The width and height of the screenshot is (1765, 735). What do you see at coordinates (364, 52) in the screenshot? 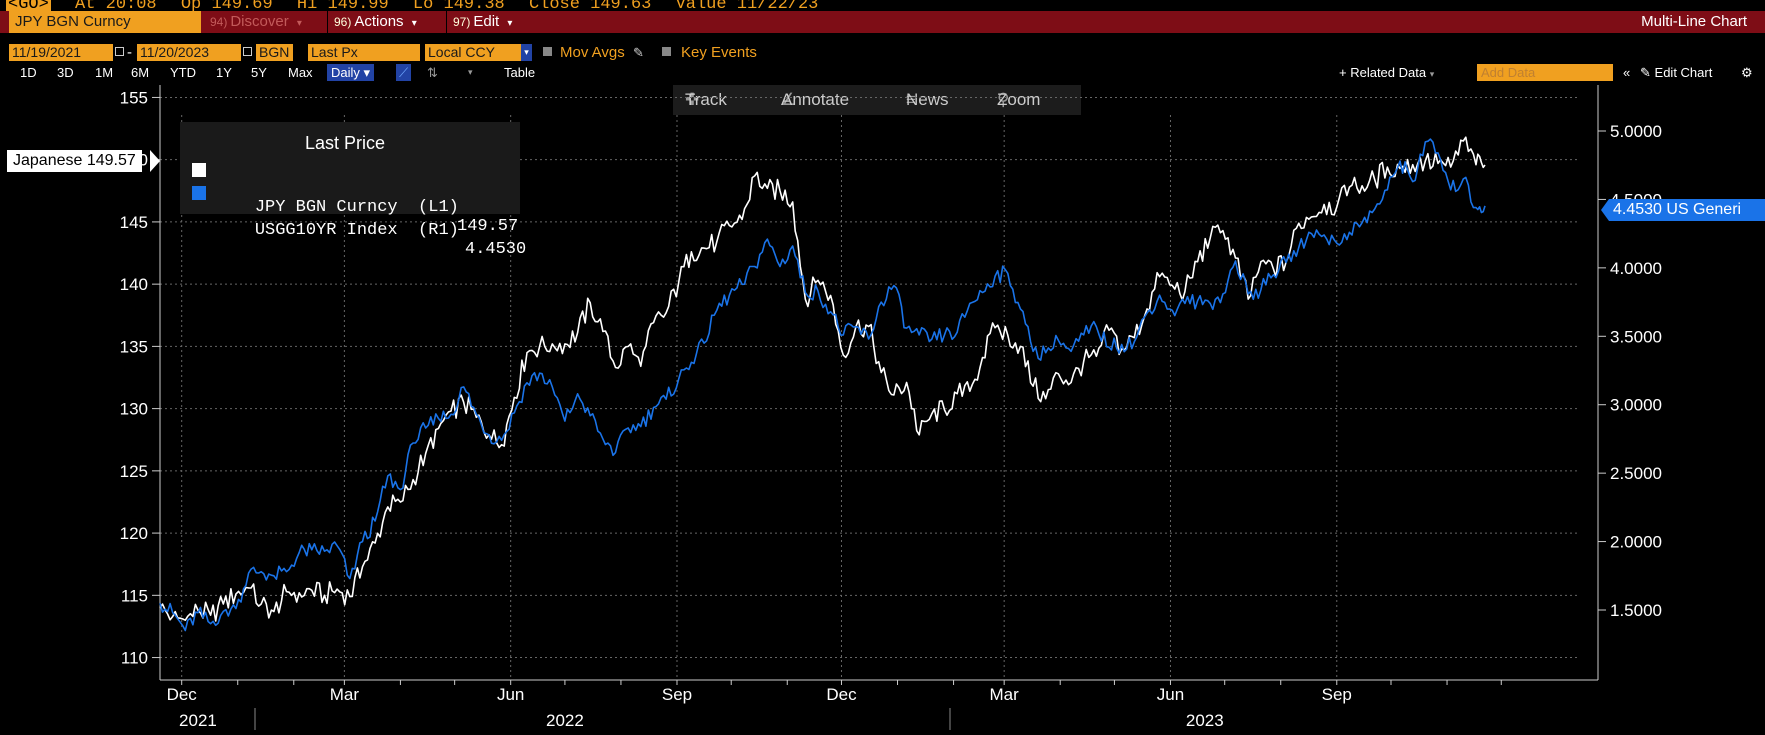
I see `field-selector: Last Px` at bounding box center [364, 52].